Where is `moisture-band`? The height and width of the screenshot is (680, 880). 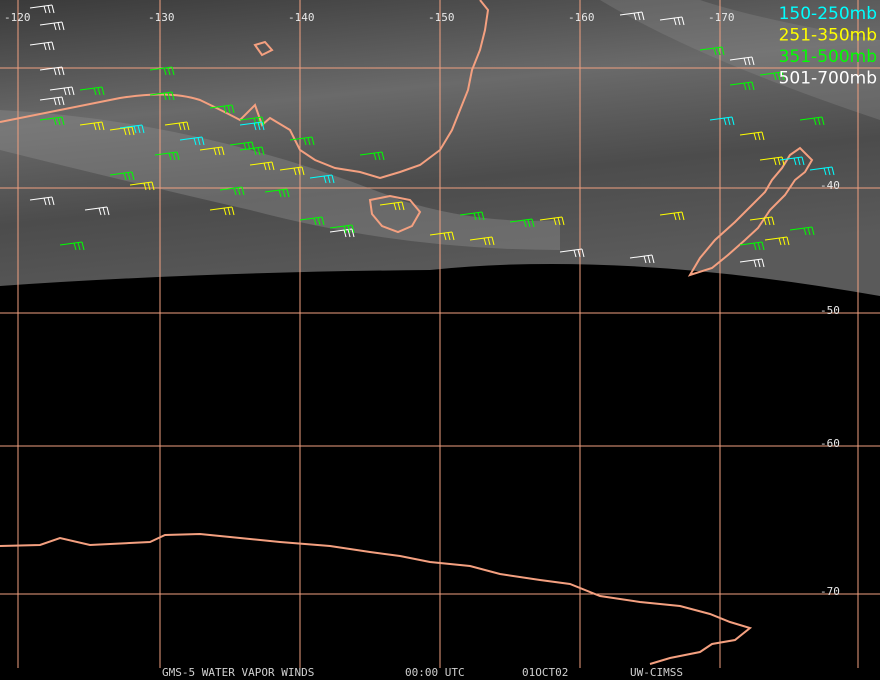 moisture-band is located at coordinates (280, 180).